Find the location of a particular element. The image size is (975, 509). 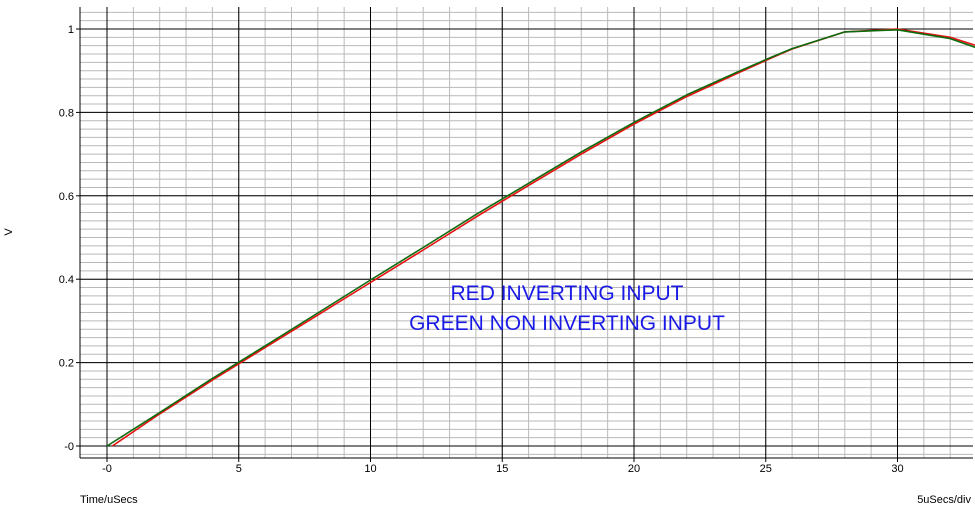

y-tick-label: 0.6 is located at coordinates (66, 197).